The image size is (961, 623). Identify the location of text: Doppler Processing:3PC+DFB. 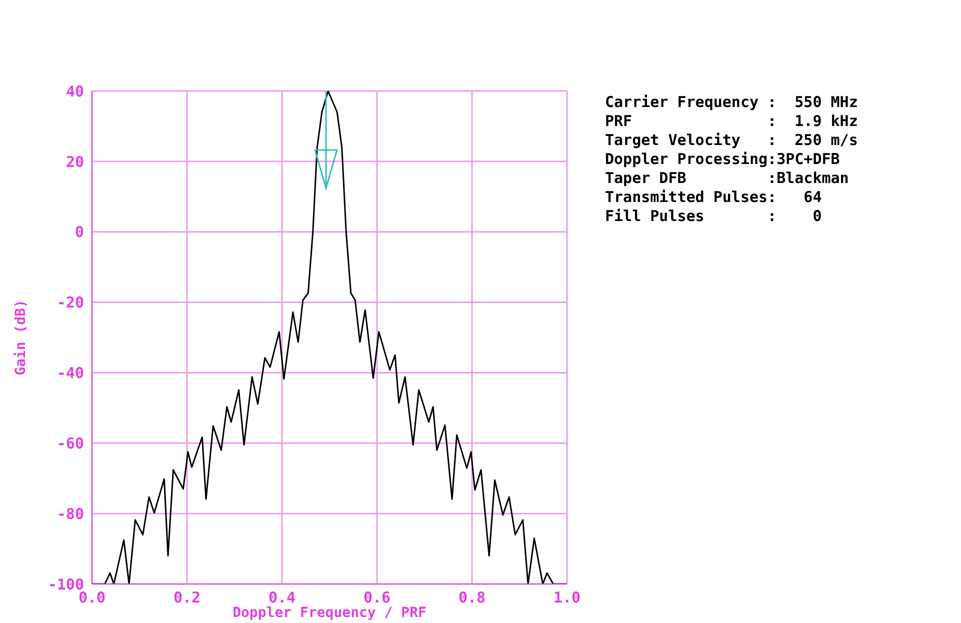
(723, 159).